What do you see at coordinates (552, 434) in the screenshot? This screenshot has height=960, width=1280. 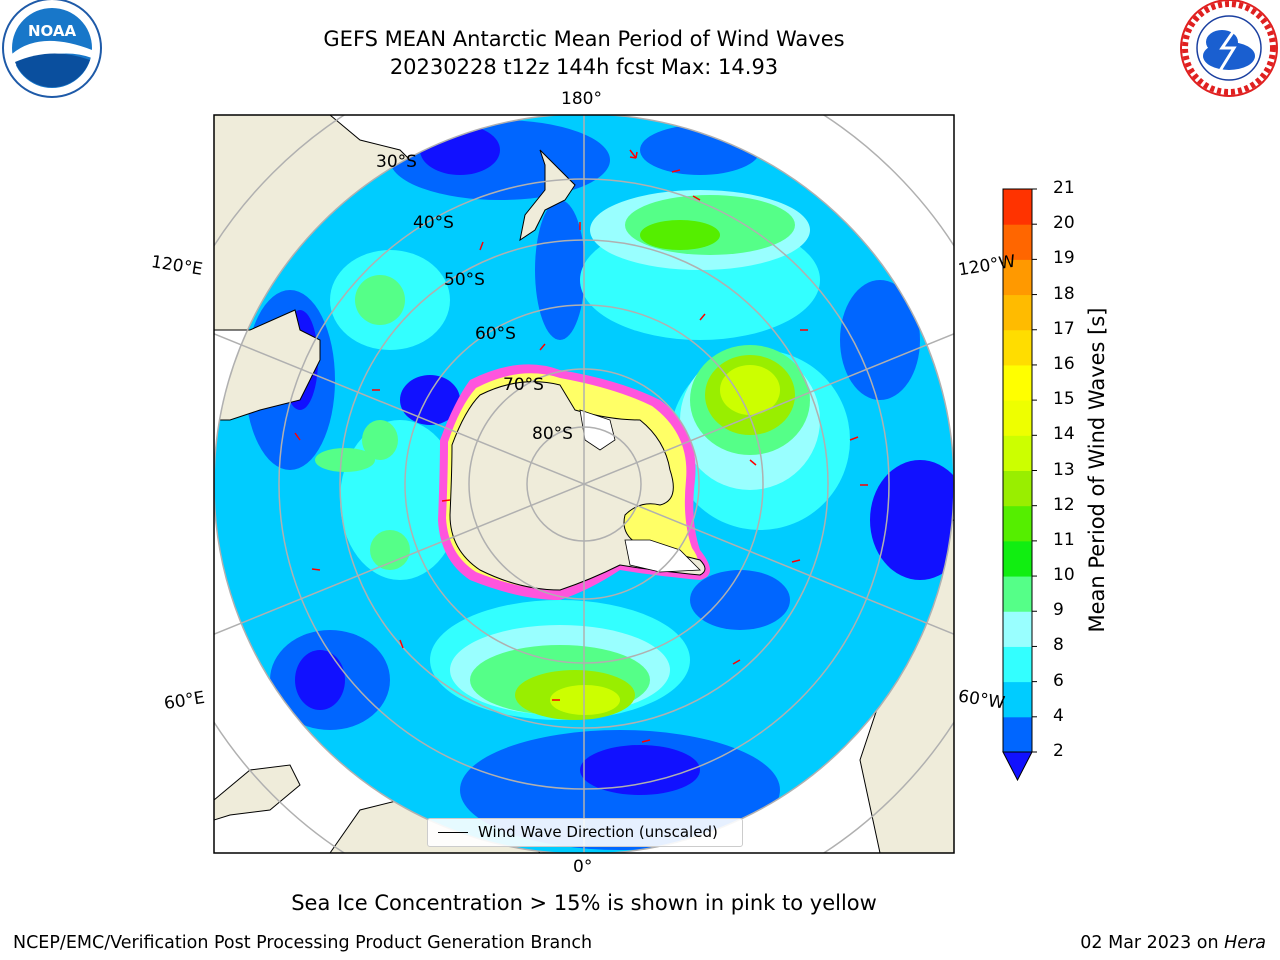 I see `lat-label-80s: 80°S` at bounding box center [552, 434].